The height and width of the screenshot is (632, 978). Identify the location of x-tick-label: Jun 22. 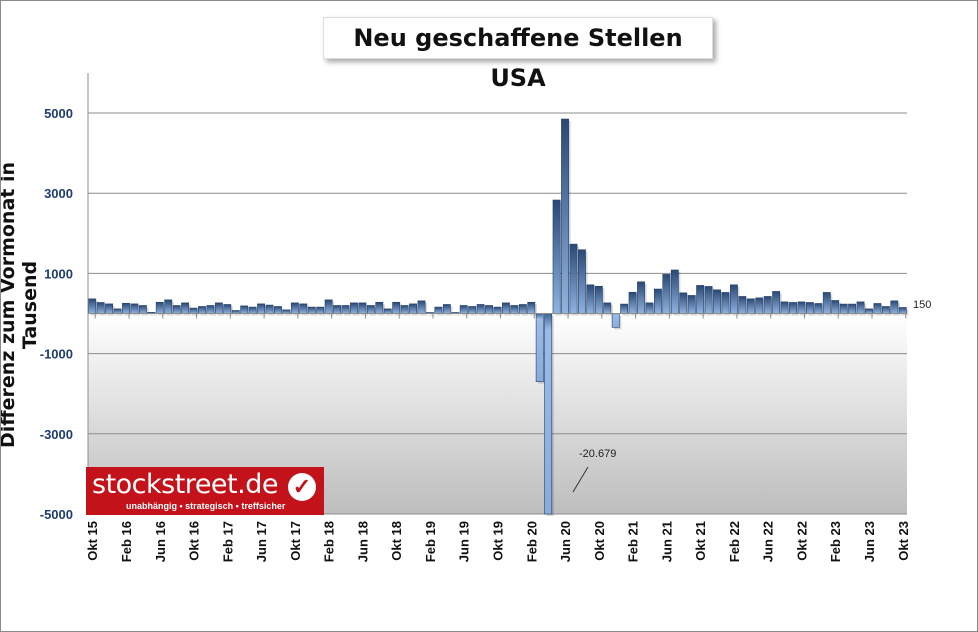
(768, 541).